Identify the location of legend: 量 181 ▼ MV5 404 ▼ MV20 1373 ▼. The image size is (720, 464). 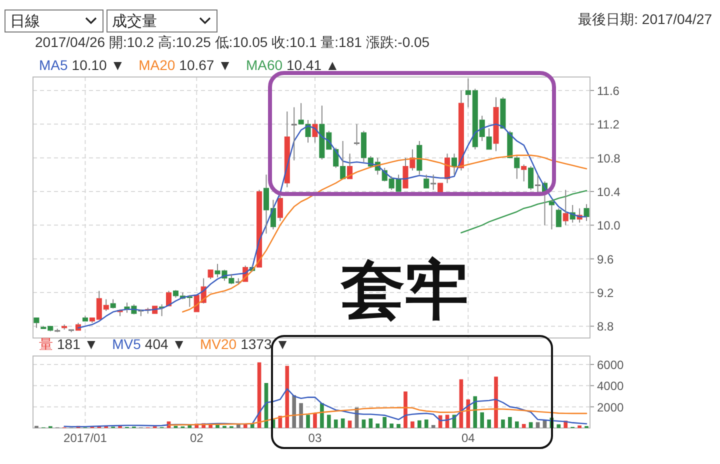
(164, 344).